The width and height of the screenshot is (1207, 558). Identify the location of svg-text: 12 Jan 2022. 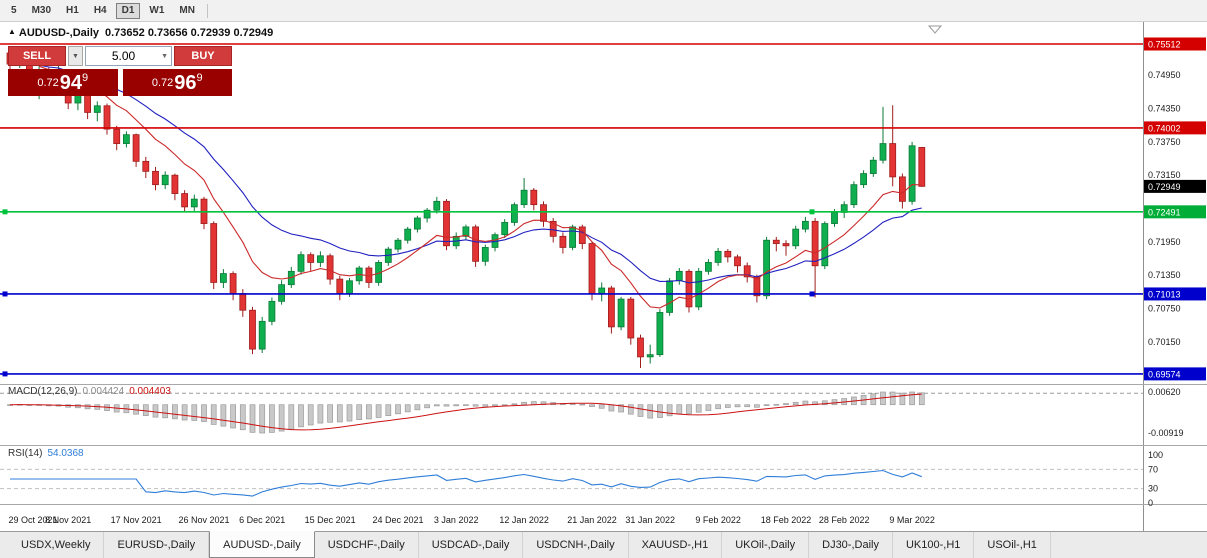
(524, 520).